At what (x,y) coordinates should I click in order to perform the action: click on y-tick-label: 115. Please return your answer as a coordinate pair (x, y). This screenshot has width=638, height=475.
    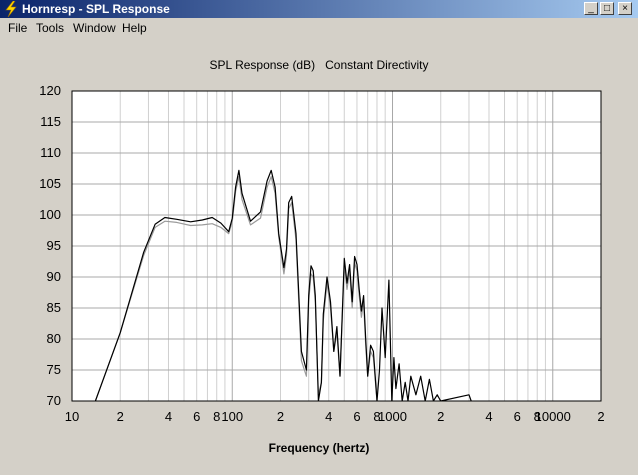
    Looking at the image, I should click on (50, 121).